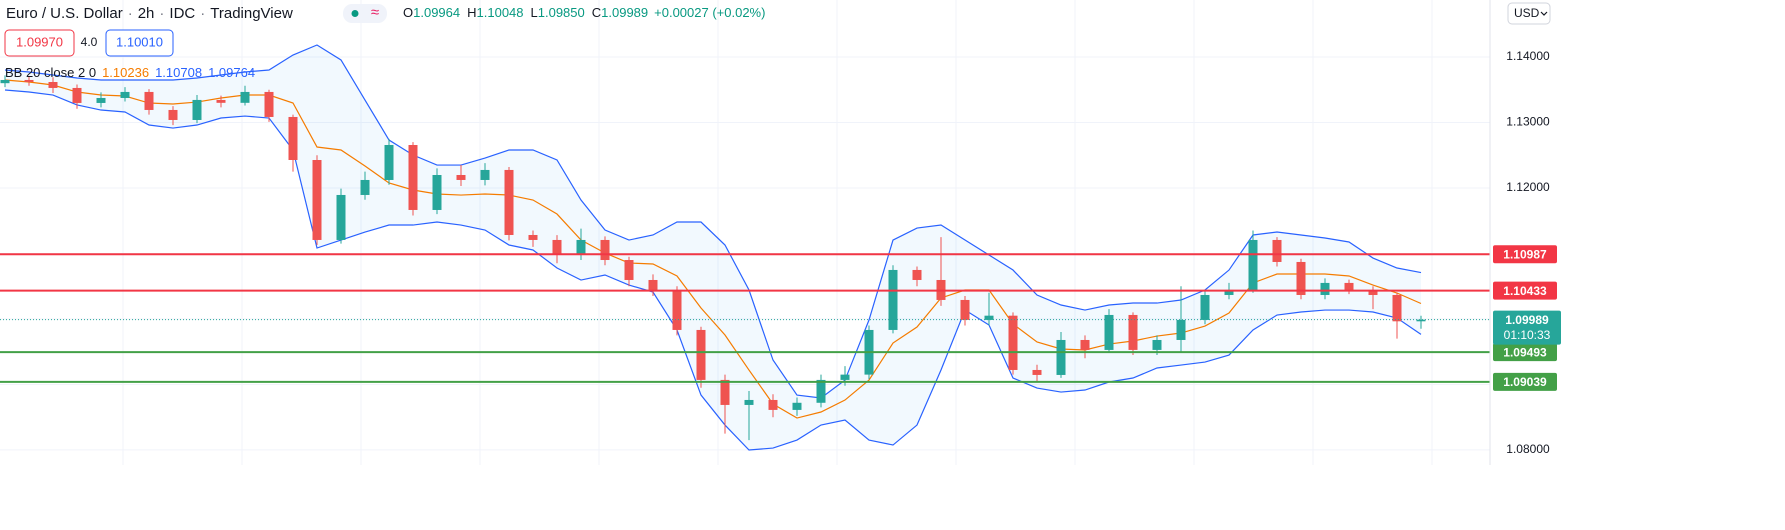 The height and width of the screenshot is (530, 1785). Describe the element at coordinates (436, 12) in the screenshot. I see `ohlc-value: 1.09964` at that location.